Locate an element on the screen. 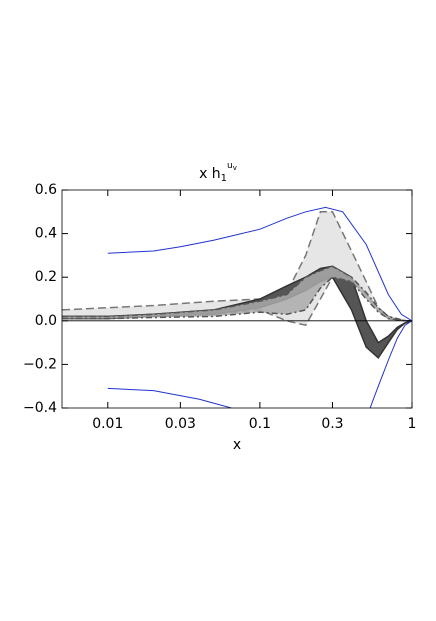 The image size is (436, 621). x-axis-label: x is located at coordinates (237, 445).